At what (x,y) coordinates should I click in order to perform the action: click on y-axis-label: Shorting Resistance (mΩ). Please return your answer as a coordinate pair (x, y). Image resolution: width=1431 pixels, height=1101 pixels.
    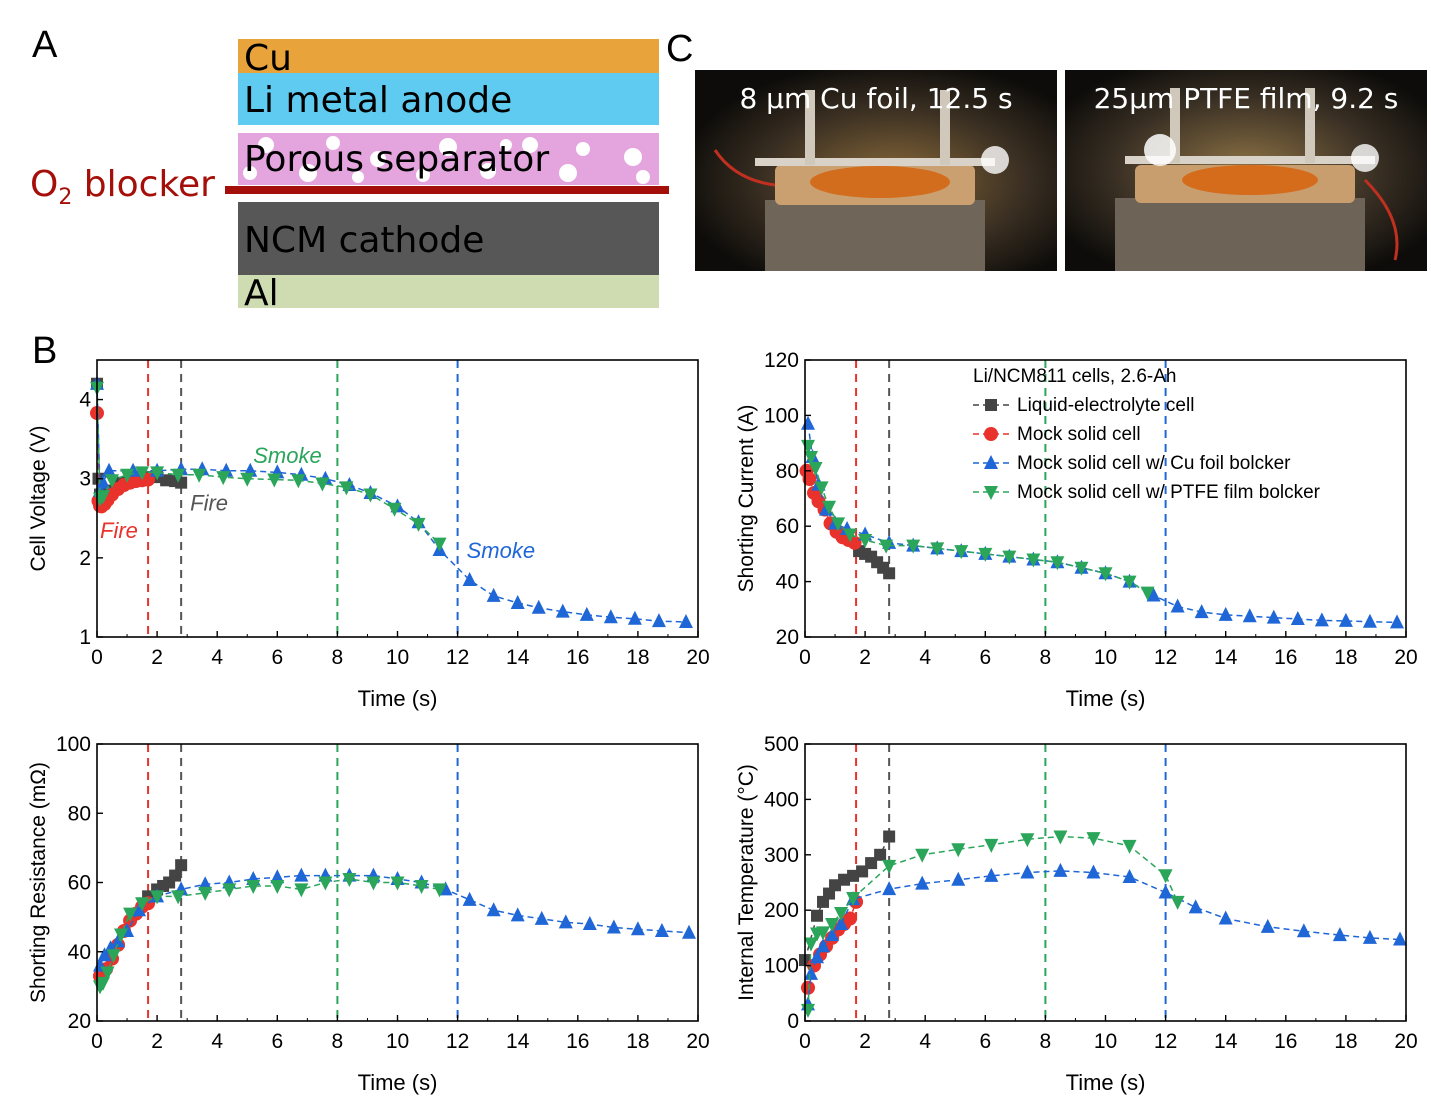
    Looking at the image, I should click on (38, 882).